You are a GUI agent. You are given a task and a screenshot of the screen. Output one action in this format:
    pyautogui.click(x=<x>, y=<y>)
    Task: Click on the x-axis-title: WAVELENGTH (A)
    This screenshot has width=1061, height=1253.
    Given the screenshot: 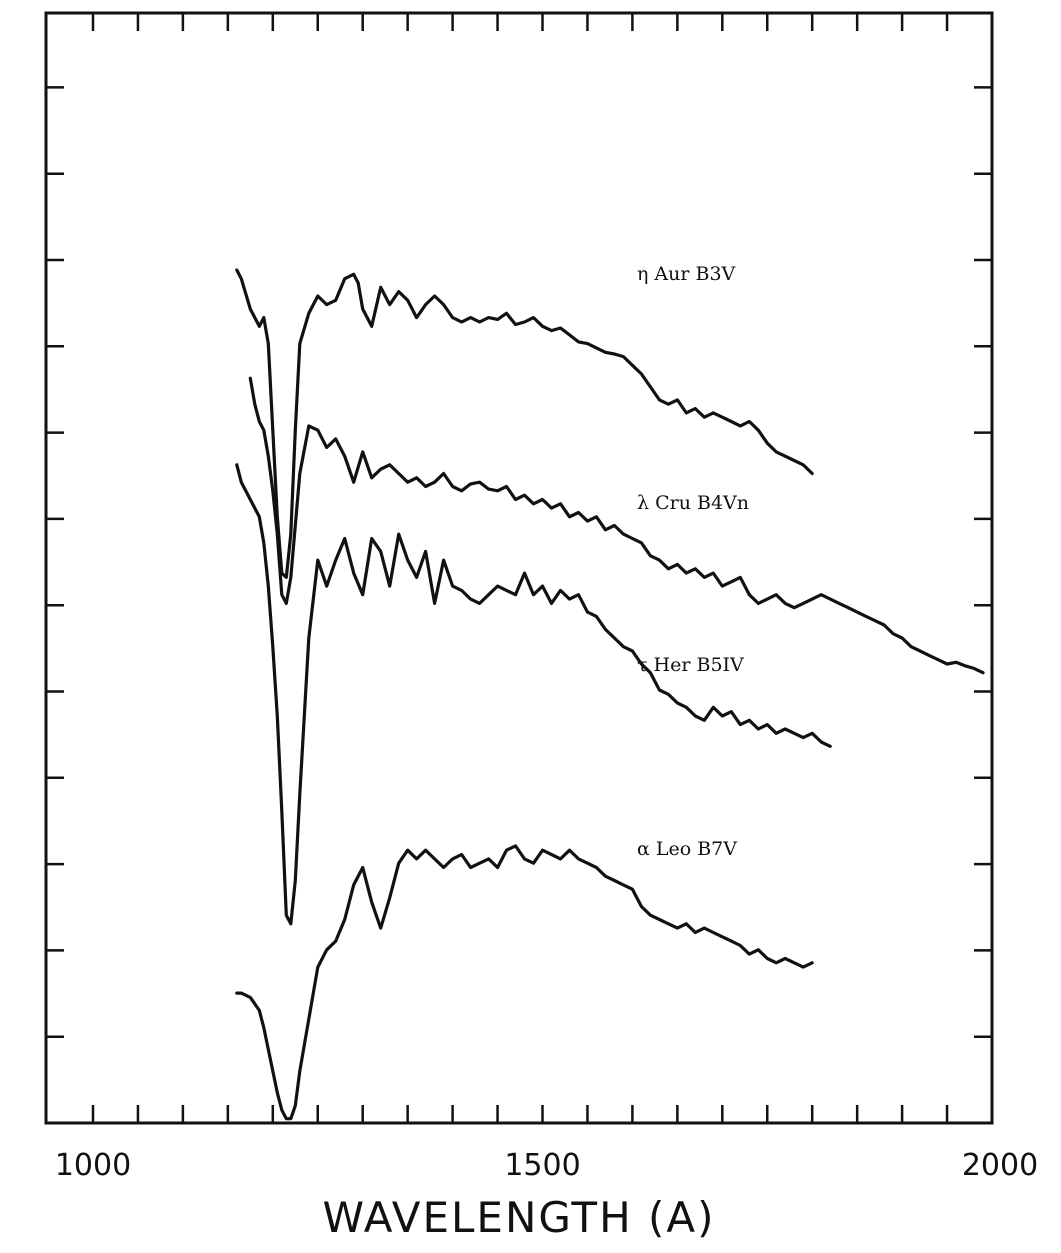 What is the action you would take?
    pyautogui.click(x=518, y=1217)
    